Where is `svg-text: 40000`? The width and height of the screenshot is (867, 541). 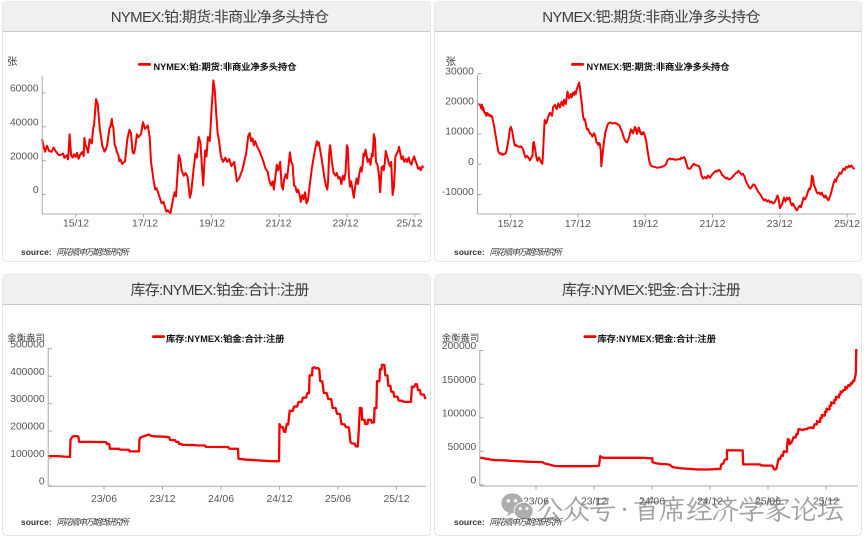
svg-text: 40000 is located at coordinates (24, 122).